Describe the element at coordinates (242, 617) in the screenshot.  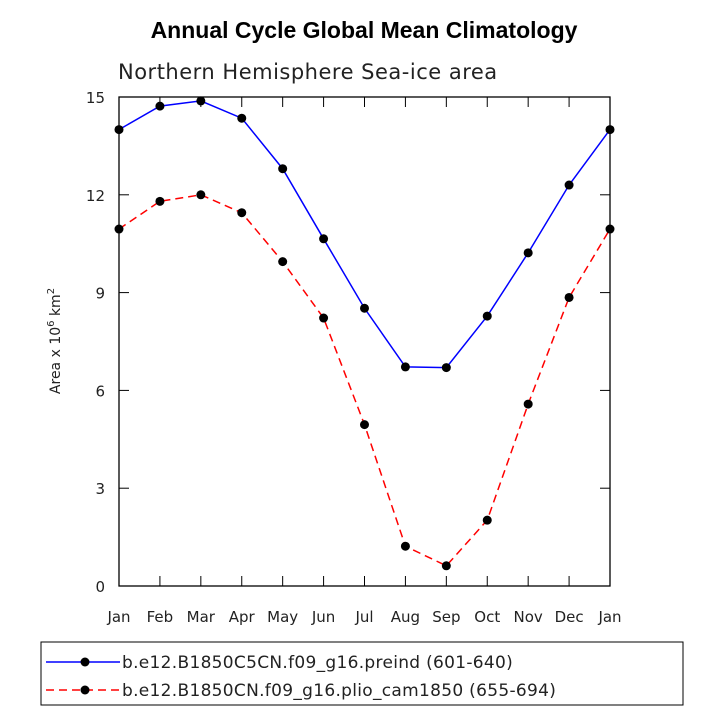
I see `x-tick-label: Apr` at that location.